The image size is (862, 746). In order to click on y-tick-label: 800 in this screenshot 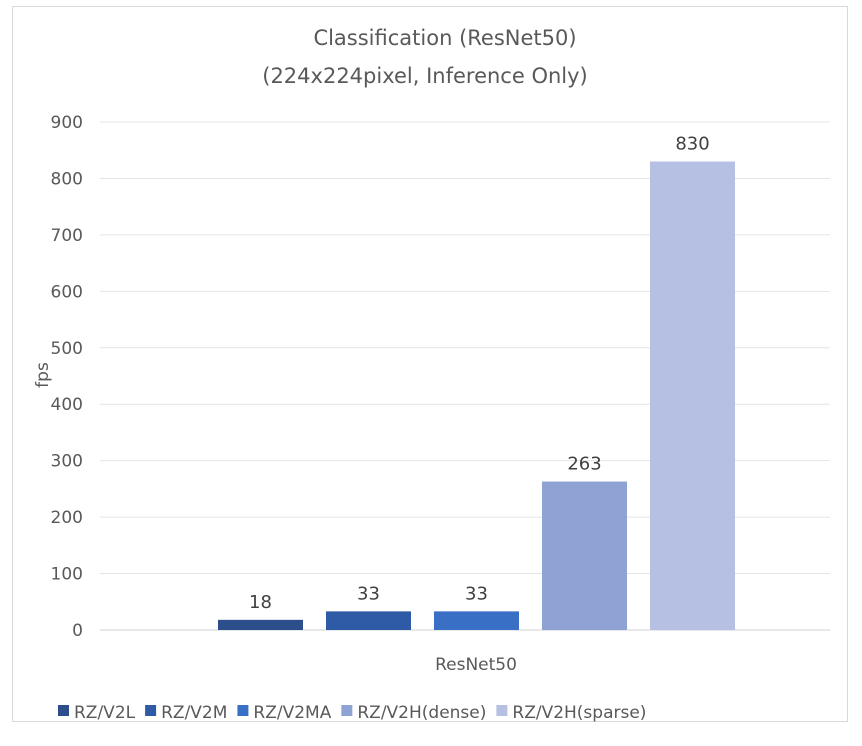, I will do `click(67, 179)`.